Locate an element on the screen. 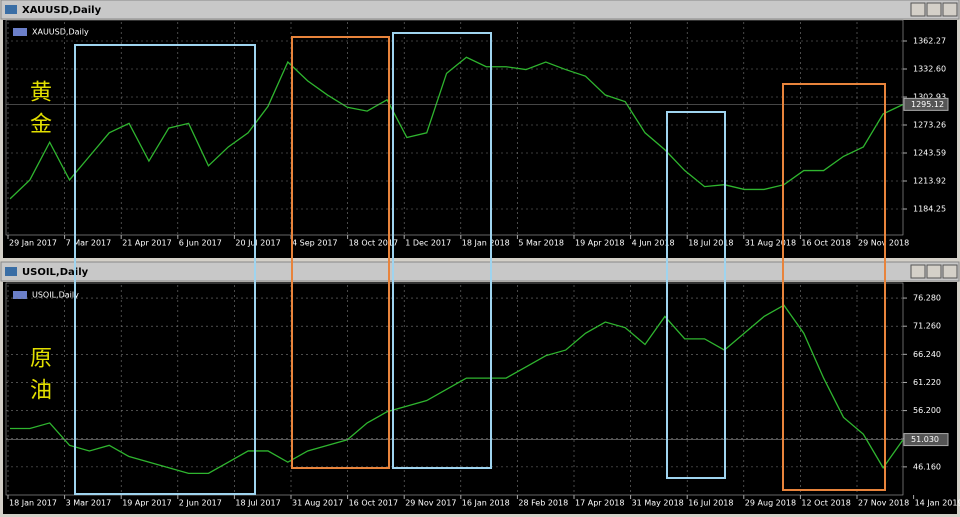 The width and height of the screenshot is (960, 517). x-tick-label: 17 Apr 2018 is located at coordinates (599, 503).